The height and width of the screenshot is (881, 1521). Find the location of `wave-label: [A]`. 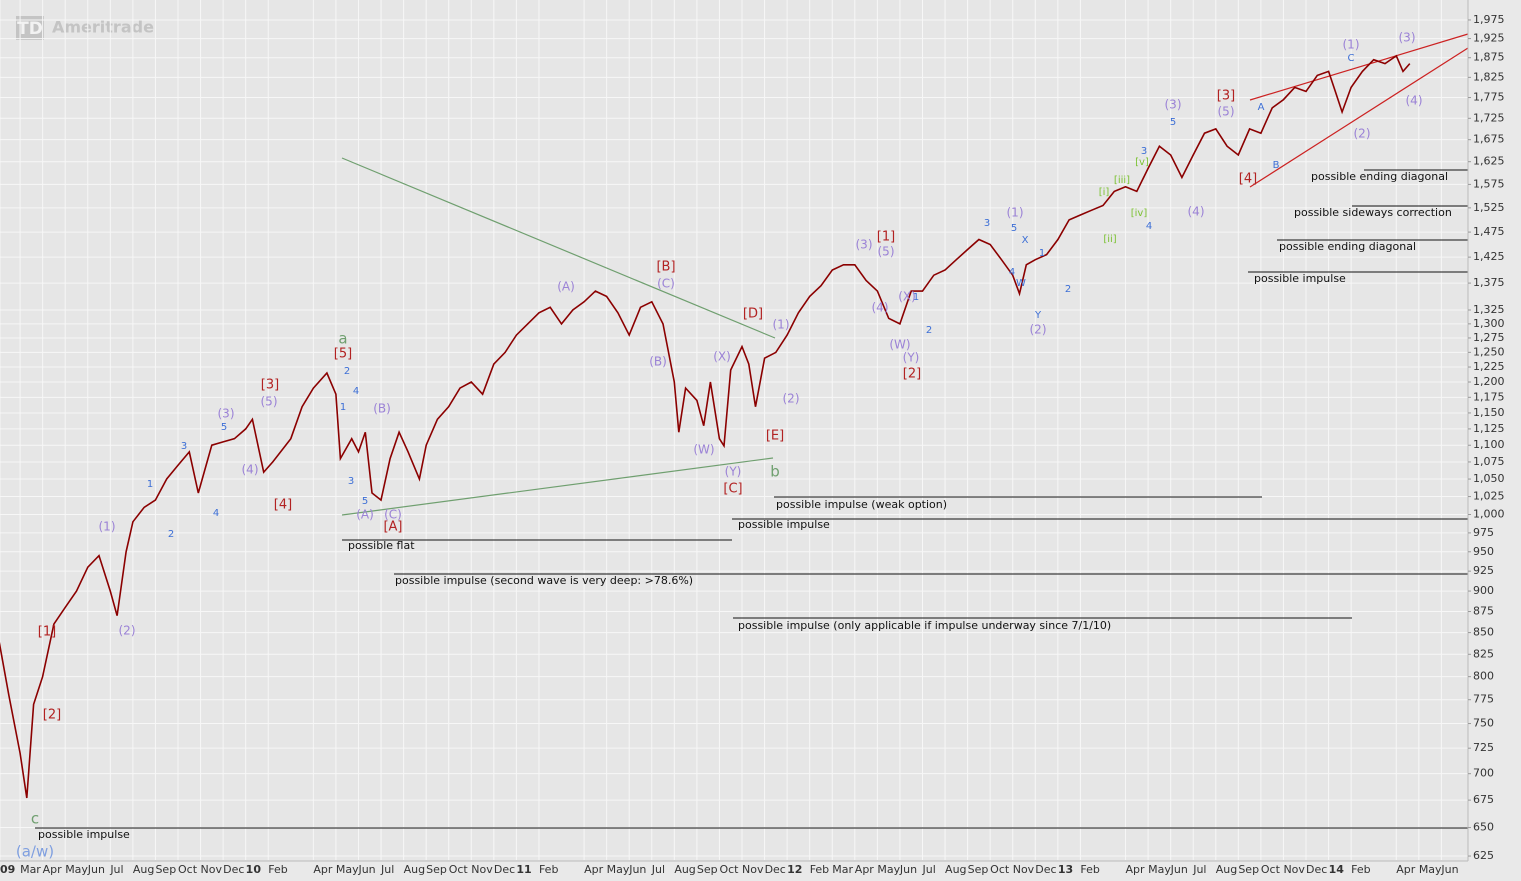

wave-label: [A] is located at coordinates (392, 527).